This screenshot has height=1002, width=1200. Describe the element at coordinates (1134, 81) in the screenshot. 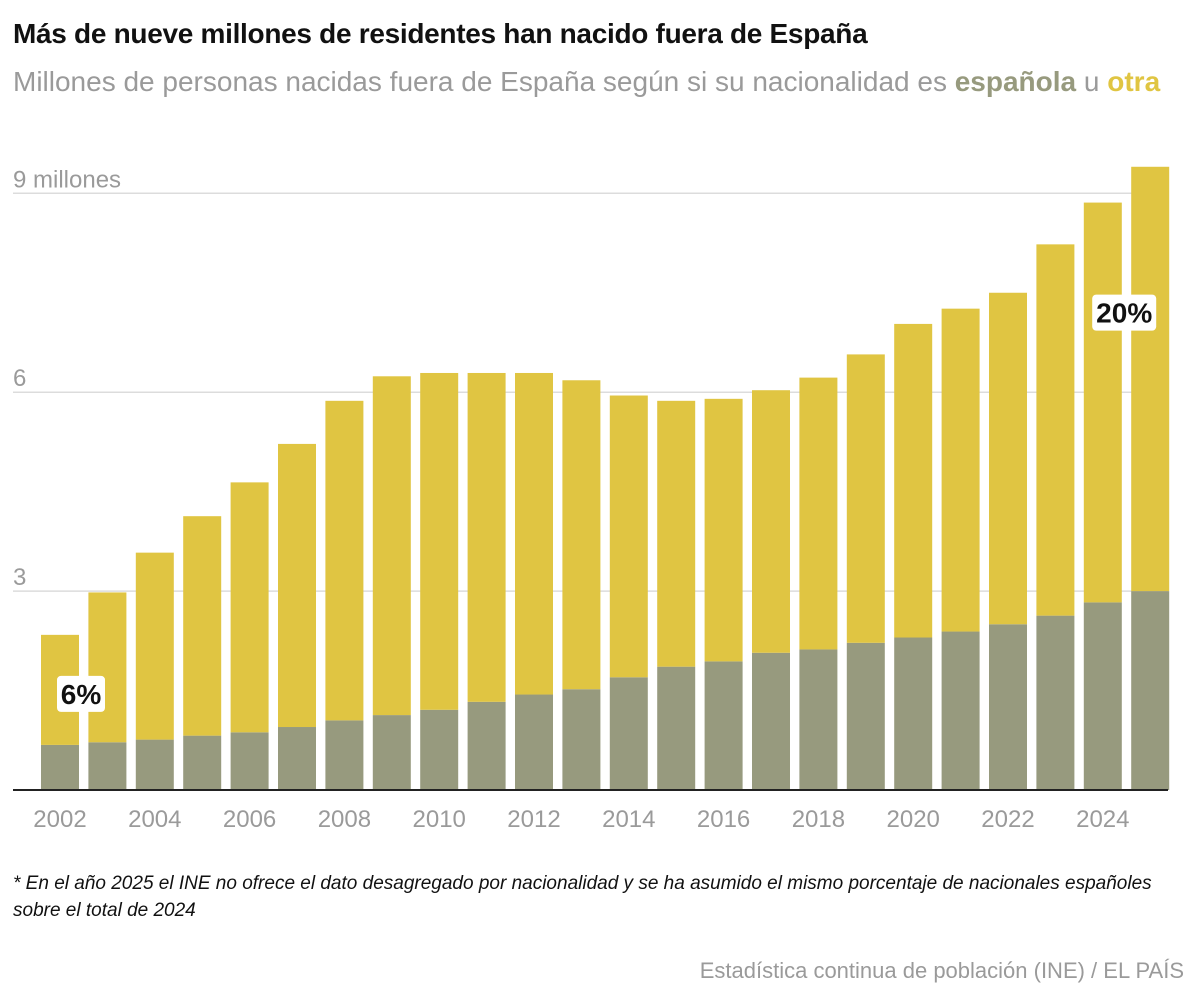

I see `subtitle-otra: otra` at that location.